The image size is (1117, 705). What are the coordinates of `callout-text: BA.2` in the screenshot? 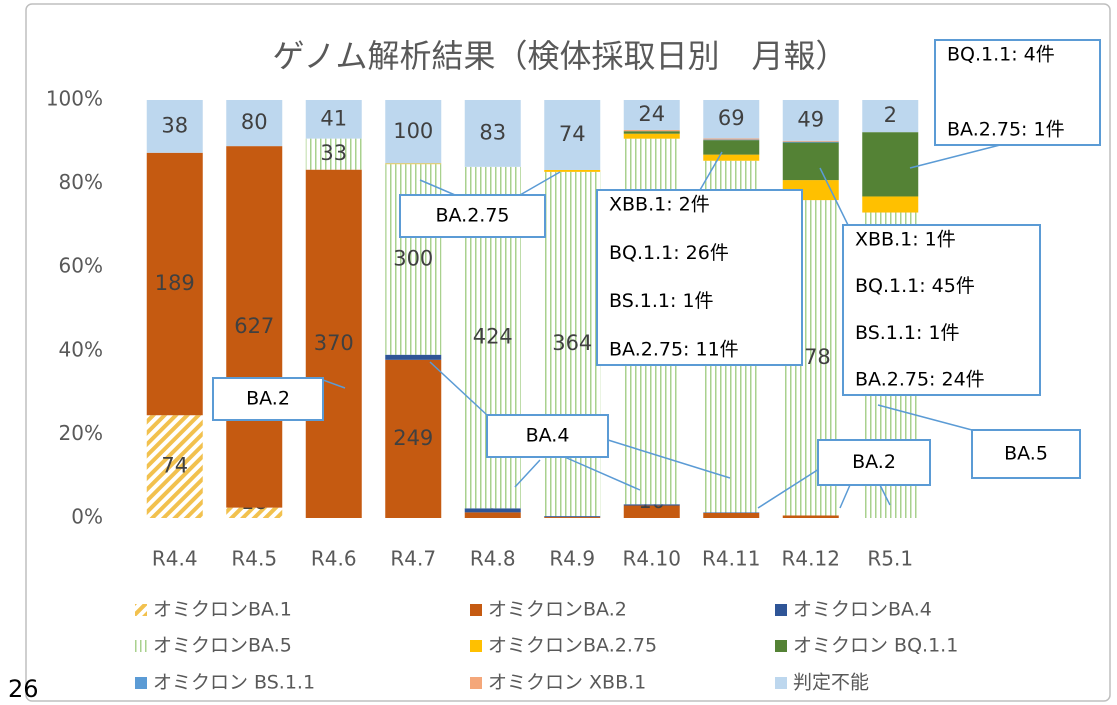 It's located at (268, 399).